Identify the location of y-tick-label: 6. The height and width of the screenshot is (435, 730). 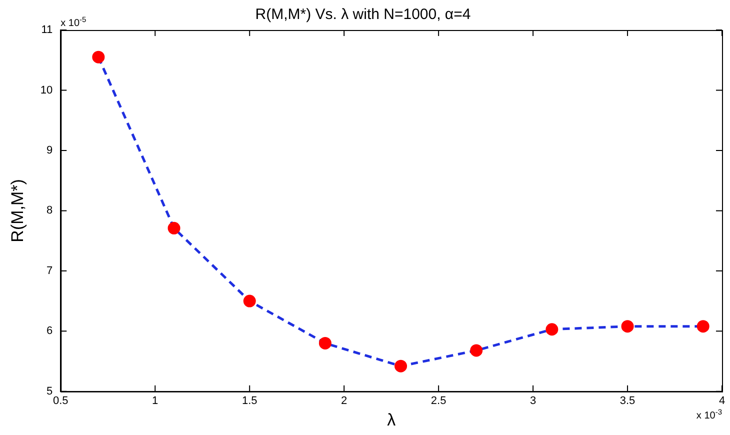
(49, 331).